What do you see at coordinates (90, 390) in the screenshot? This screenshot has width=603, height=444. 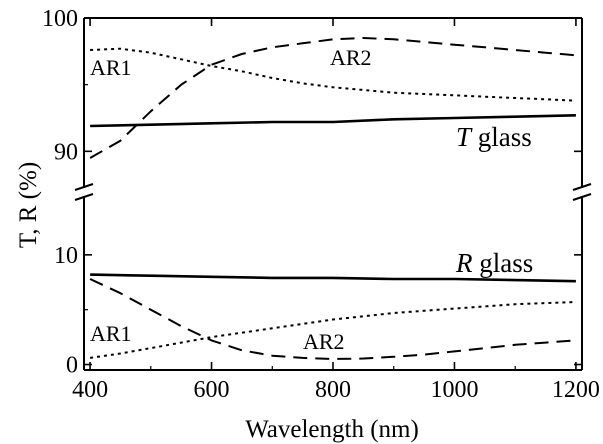 I see `x-tick-label: 400` at bounding box center [90, 390].